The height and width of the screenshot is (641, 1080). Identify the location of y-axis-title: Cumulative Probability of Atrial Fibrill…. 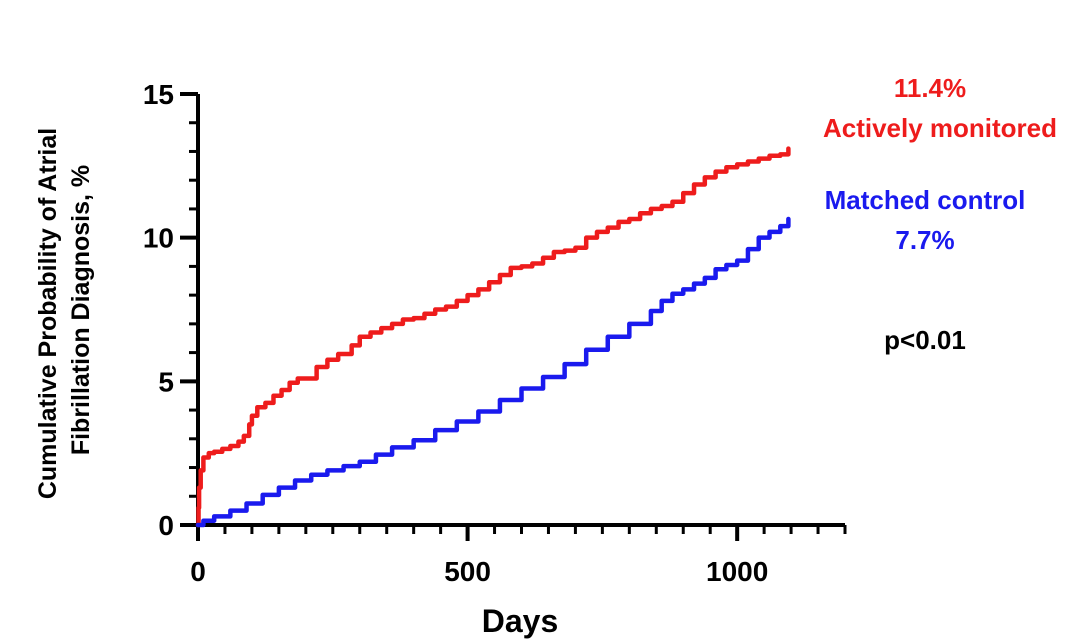
(64, 310).